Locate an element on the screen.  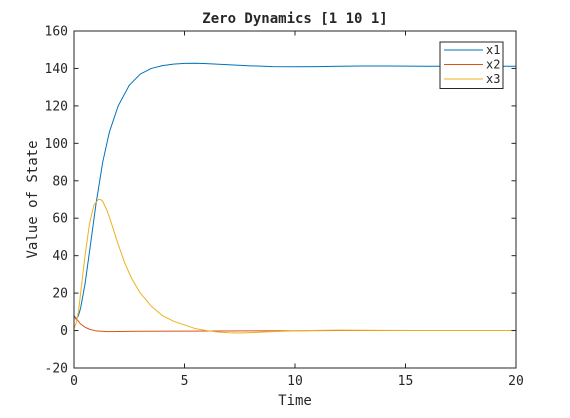
y-tick-label: 40 is located at coordinates (60, 256).